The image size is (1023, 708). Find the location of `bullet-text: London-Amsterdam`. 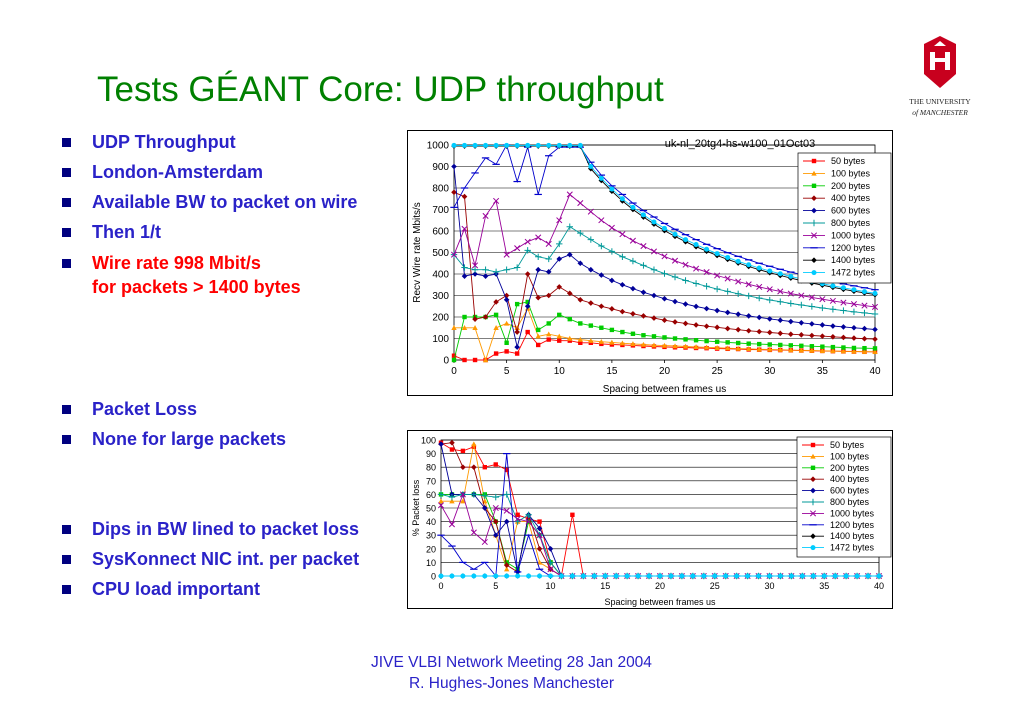

bullet-text: London-Amsterdam is located at coordinates (177, 172).